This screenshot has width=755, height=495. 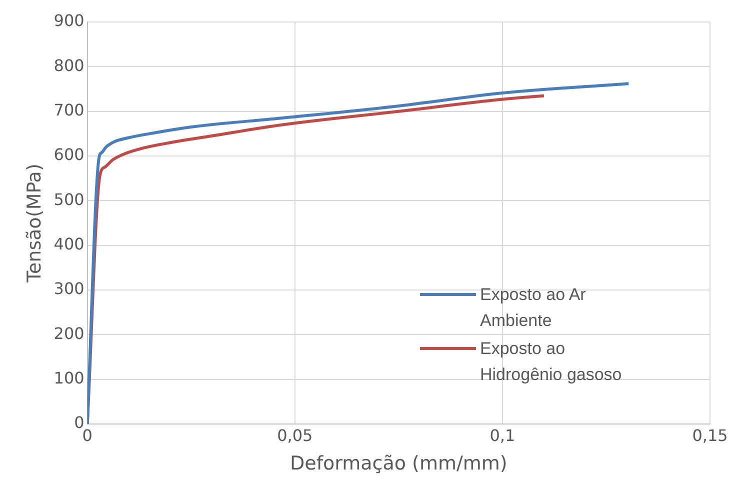 What do you see at coordinates (503, 435) in the screenshot?
I see `x-tick-label: 0,1` at bounding box center [503, 435].